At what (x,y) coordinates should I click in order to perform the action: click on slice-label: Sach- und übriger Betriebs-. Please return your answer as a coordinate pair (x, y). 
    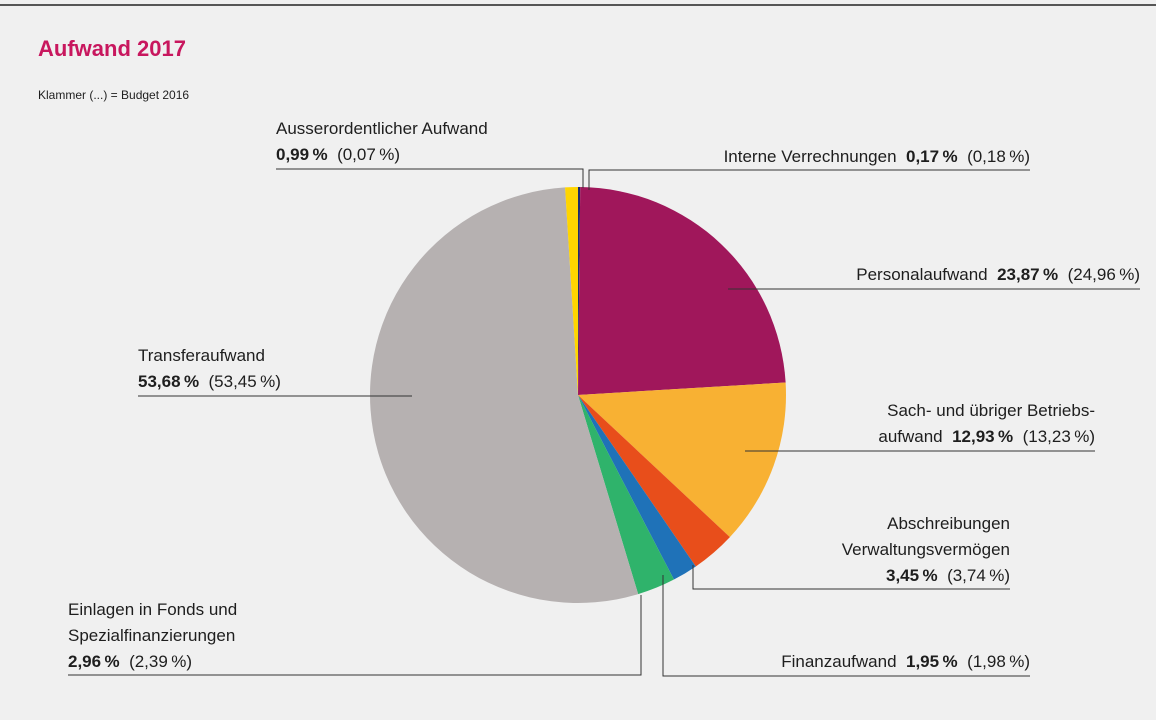
    Looking at the image, I should click on (991, 410).